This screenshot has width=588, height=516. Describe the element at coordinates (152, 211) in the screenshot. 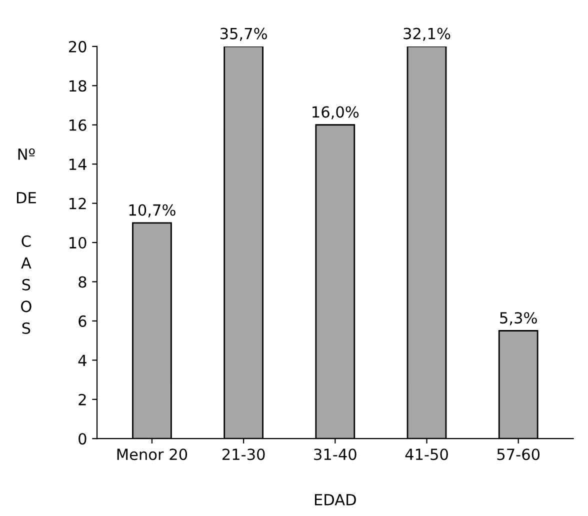

I see `annotation: 10,7%` at that location.